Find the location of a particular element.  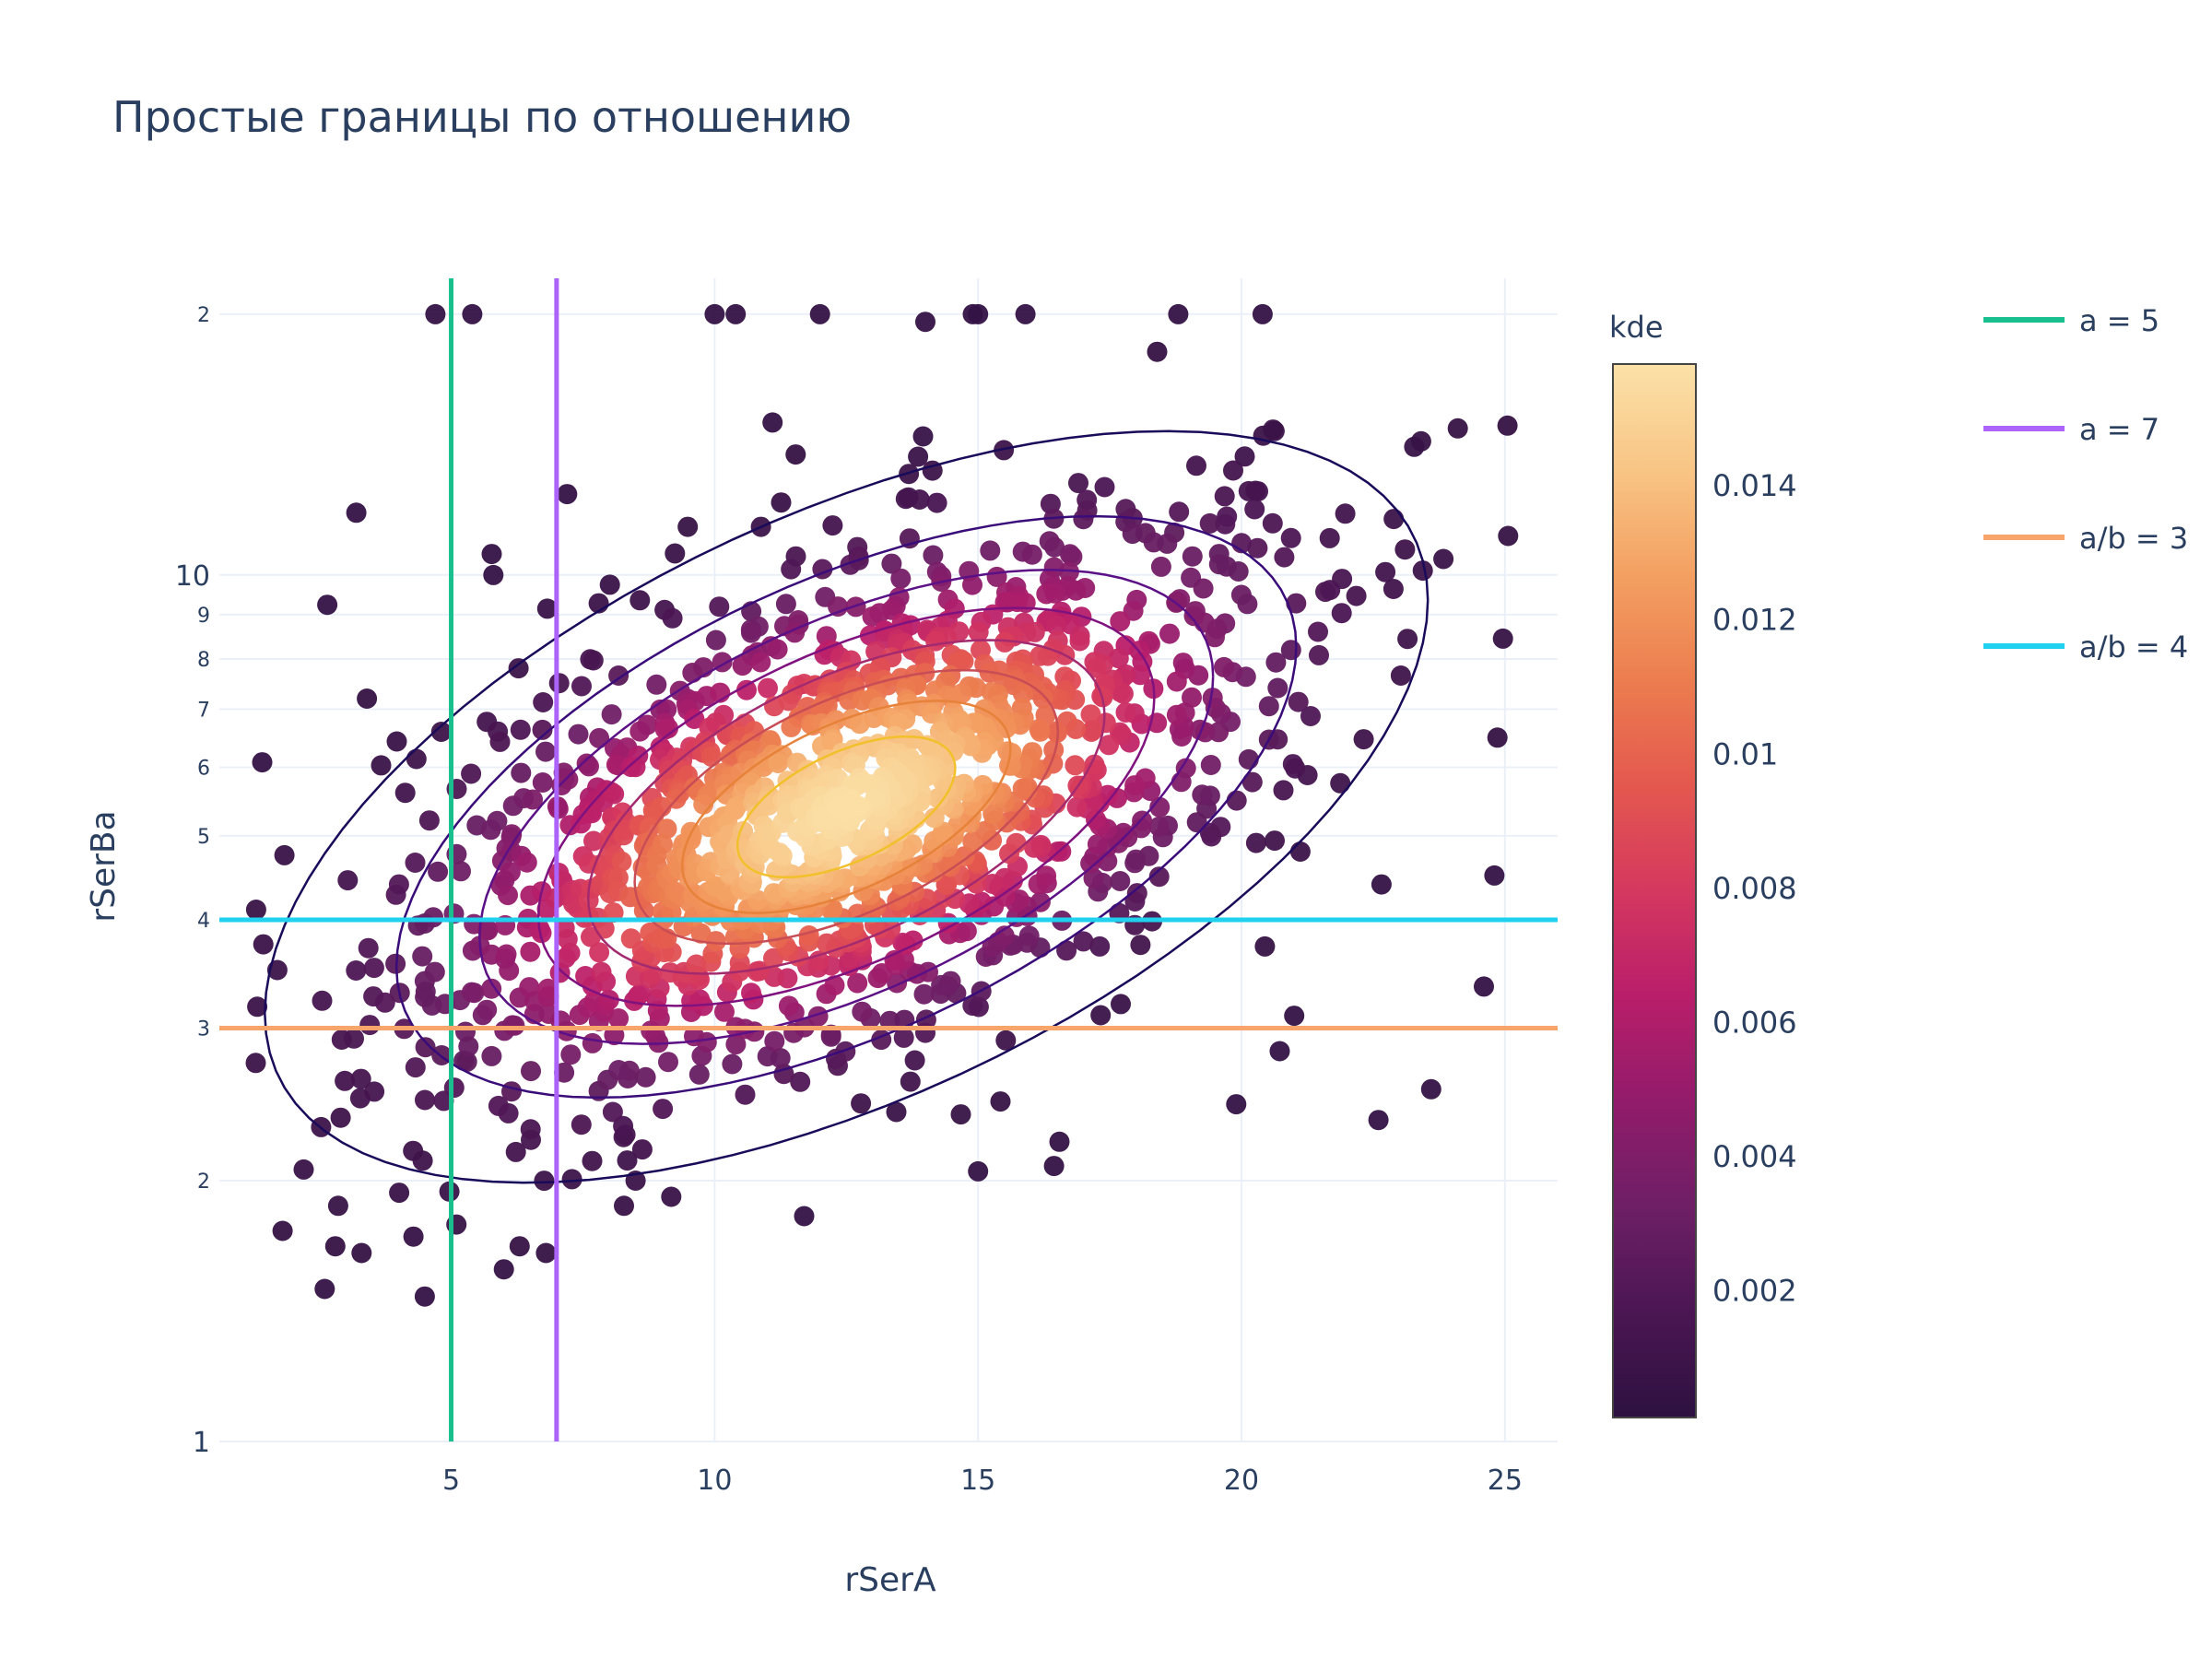

y-tick-label: 8 is located at coordinates (203, 660).